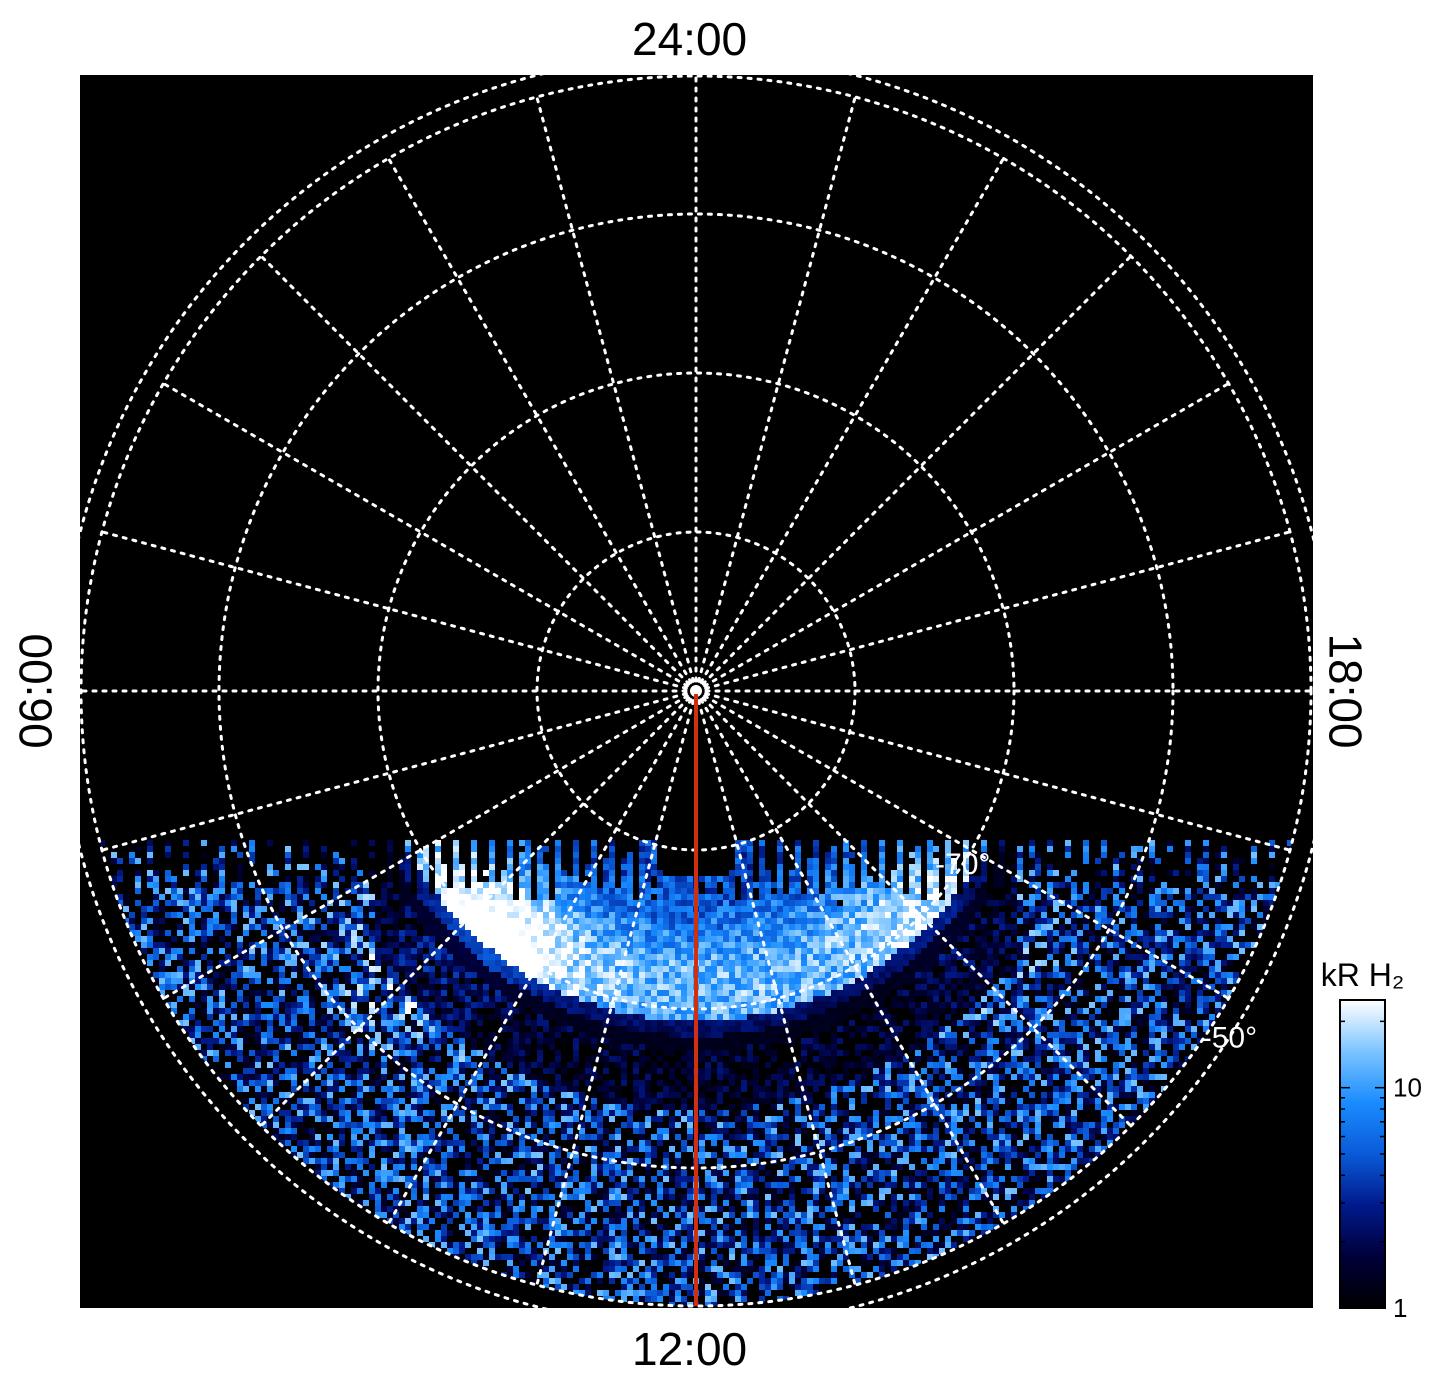  What do you see at coordinates (1400, 1308) in the screenshot?
I see `colorbar-tick-label: 1` at bounding box center [1400, 1308].